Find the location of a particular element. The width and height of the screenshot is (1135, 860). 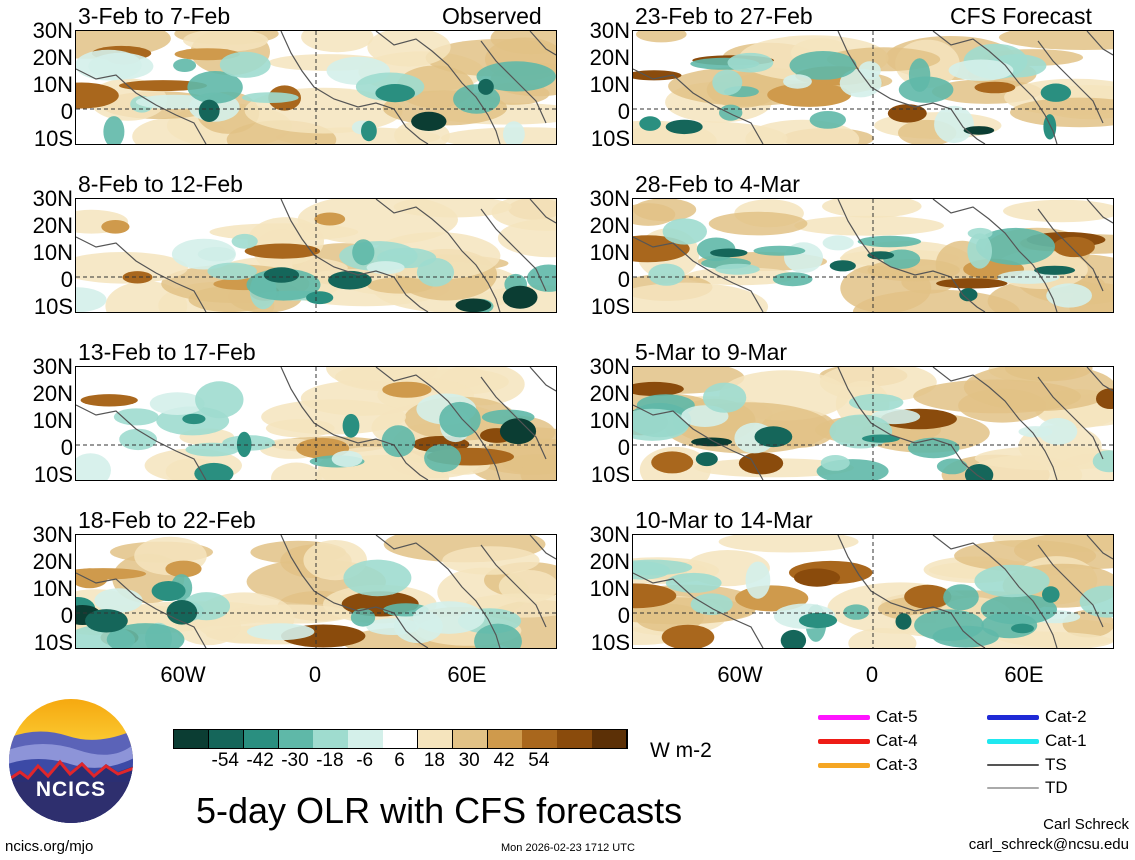

footer-email: carl_schreck@ncsu.edu is located at coordinates (1048, 844).